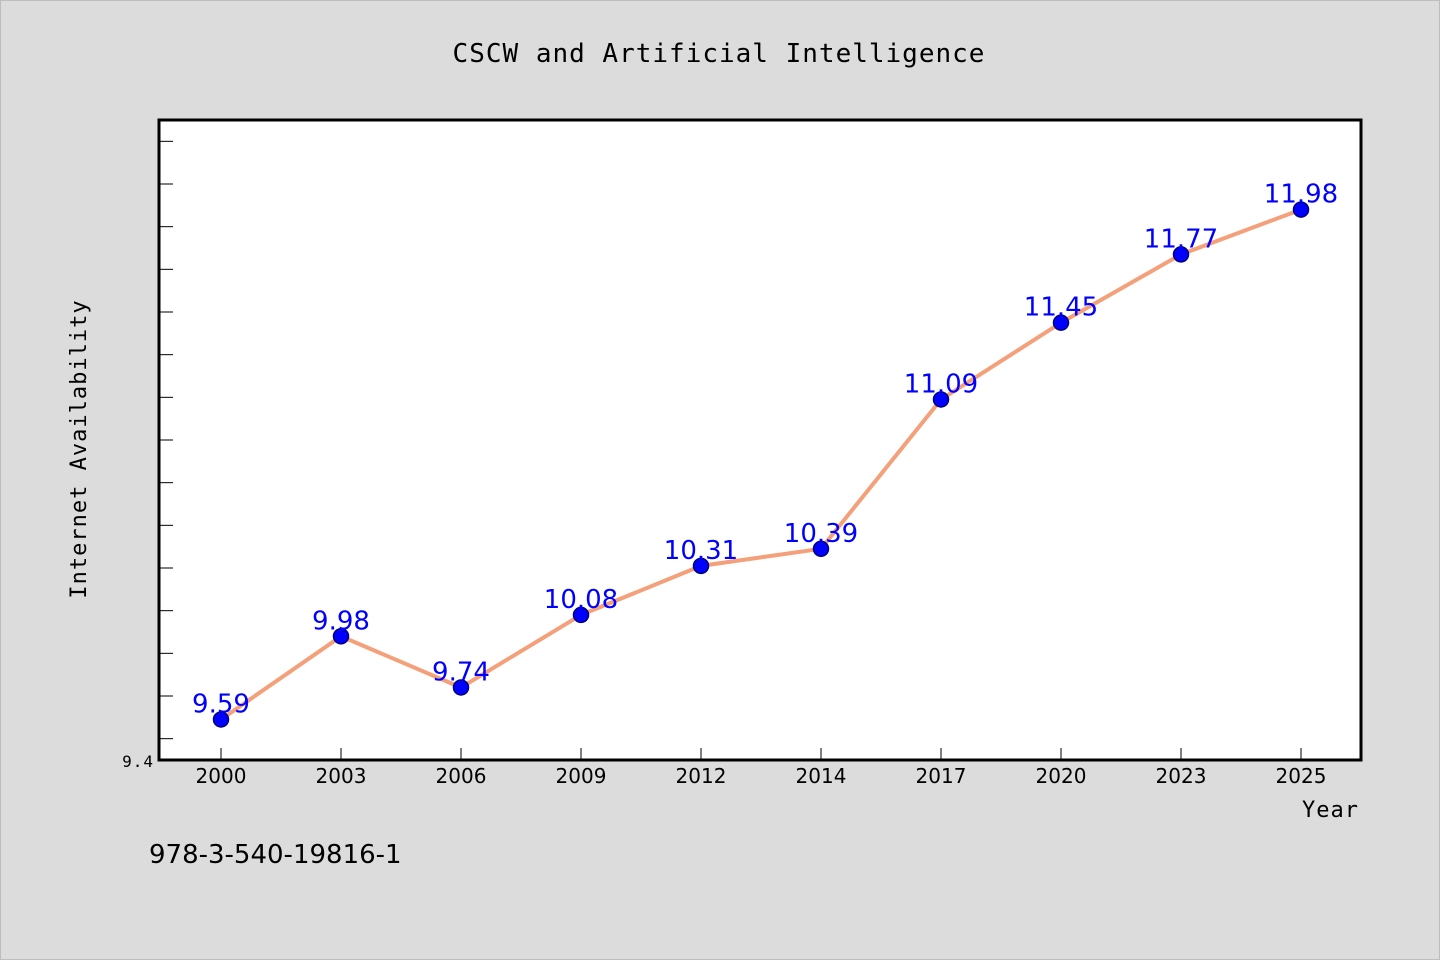 The width and height of the screenshot is (1440, 960). What do you see at coordinates (461, 776) in the screenshot?
I see `x-tick-label: 2006` at bounding box center [461, 776].